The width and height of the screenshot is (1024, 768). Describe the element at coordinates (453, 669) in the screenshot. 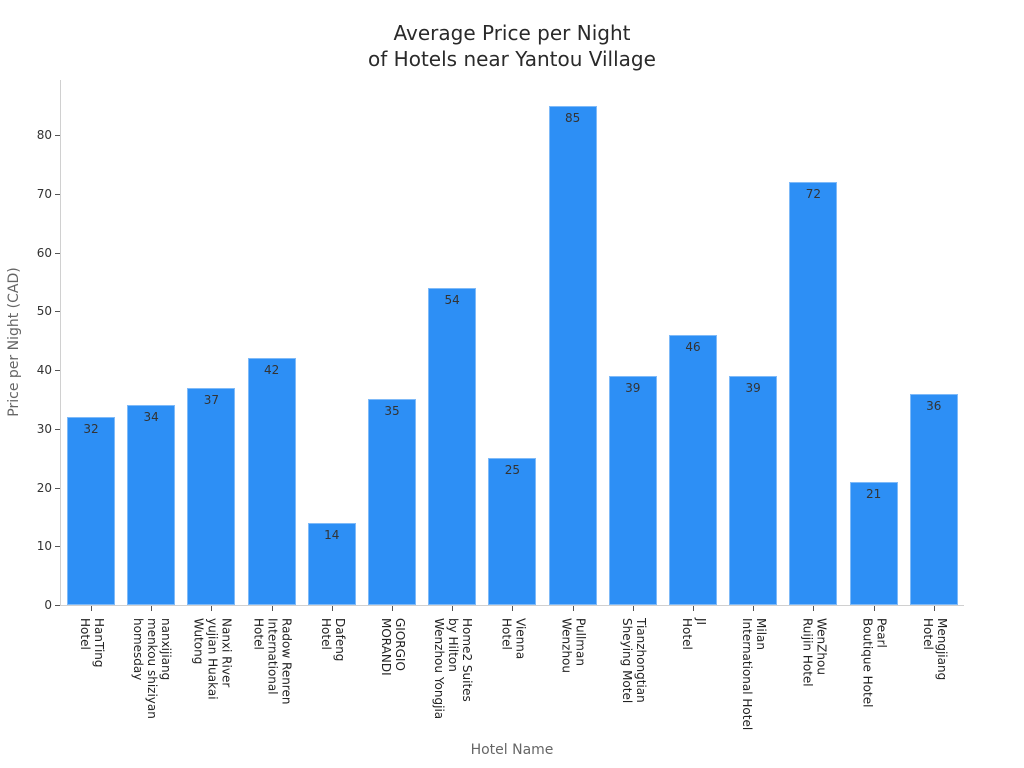

I see `x-tick-label: Home2 Suites by Hilton Wenzhou Yongjia` at that location.